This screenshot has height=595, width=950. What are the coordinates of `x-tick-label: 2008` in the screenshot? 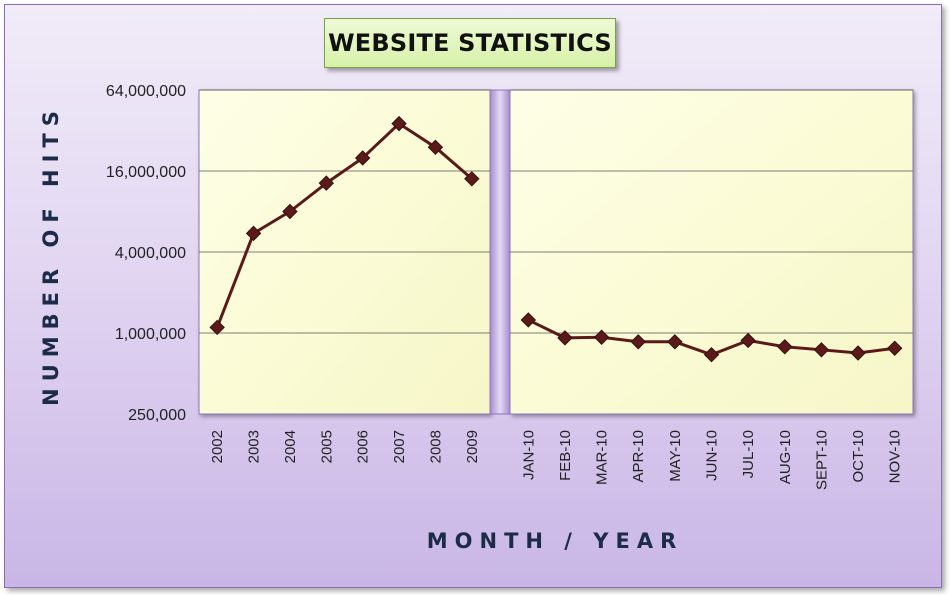 It's located at (435, 446).